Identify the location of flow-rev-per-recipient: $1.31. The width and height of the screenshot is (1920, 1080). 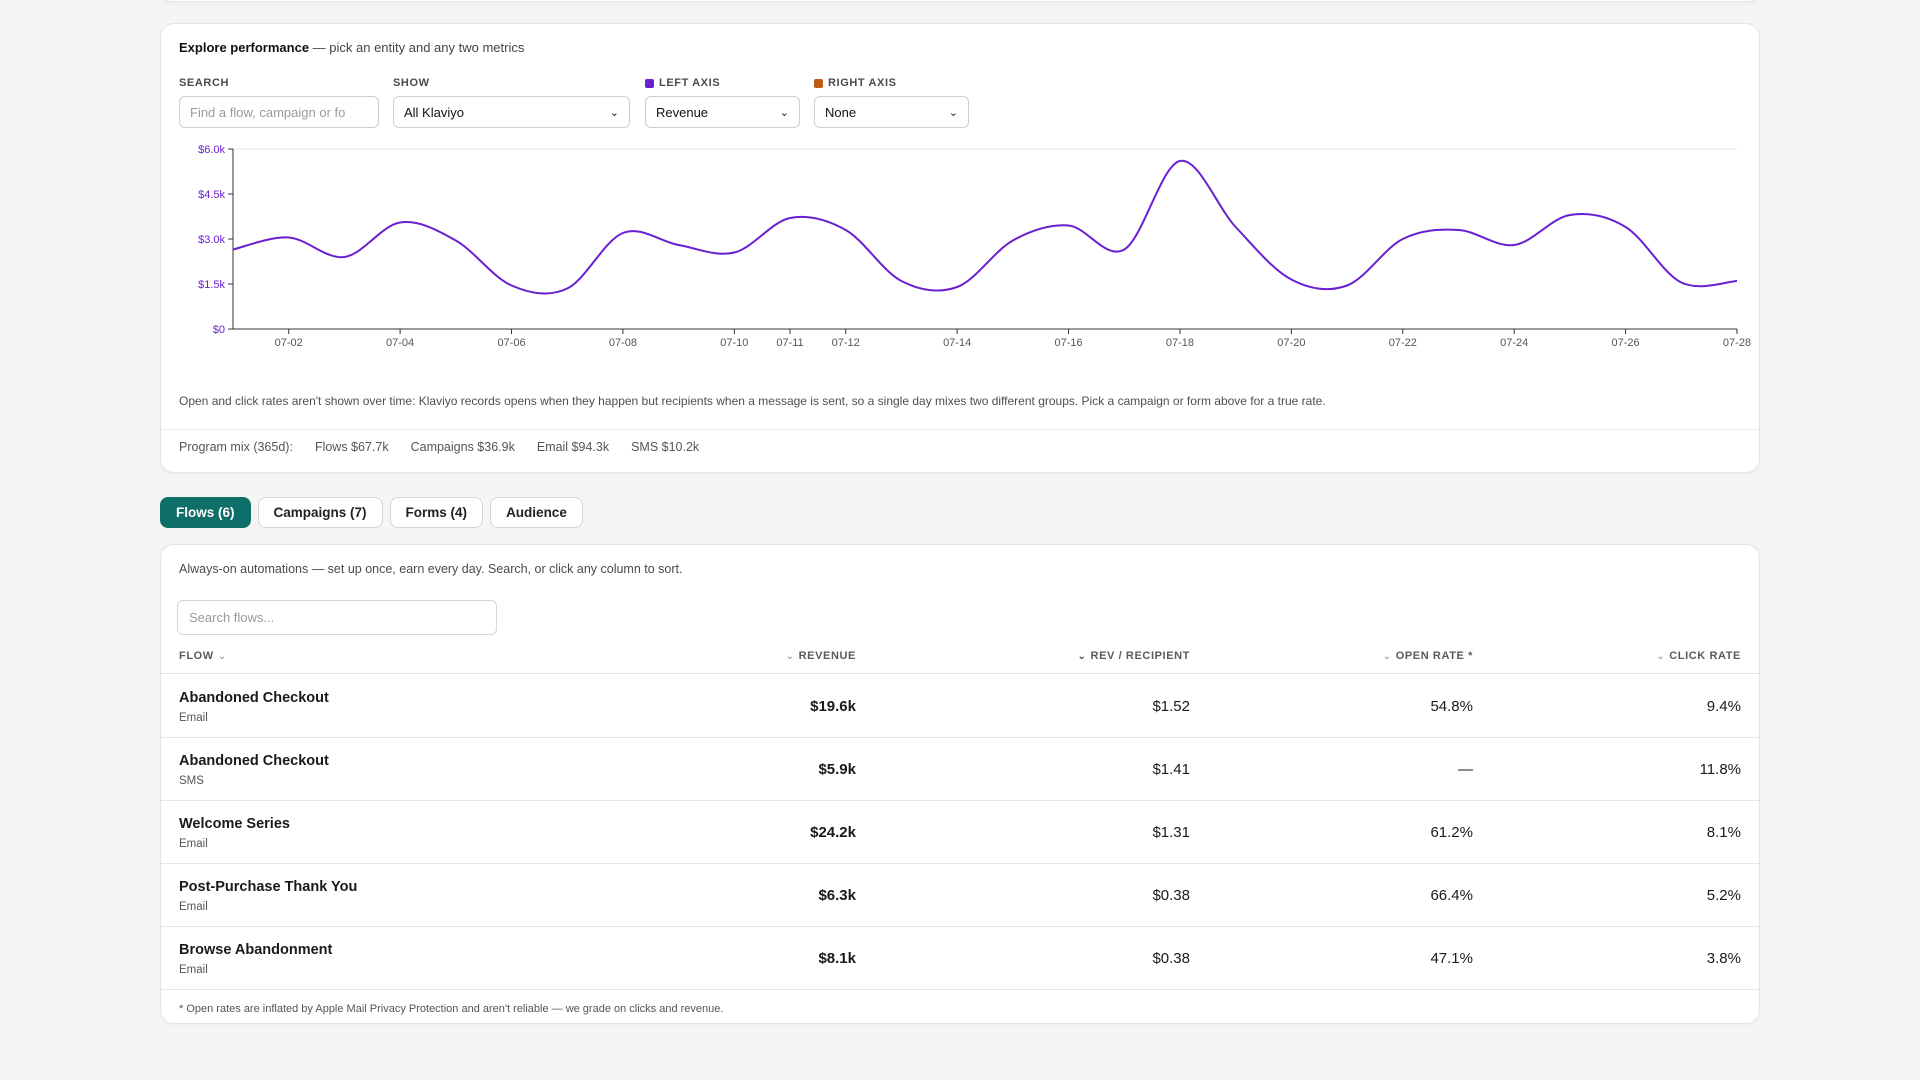
(1171, 832).